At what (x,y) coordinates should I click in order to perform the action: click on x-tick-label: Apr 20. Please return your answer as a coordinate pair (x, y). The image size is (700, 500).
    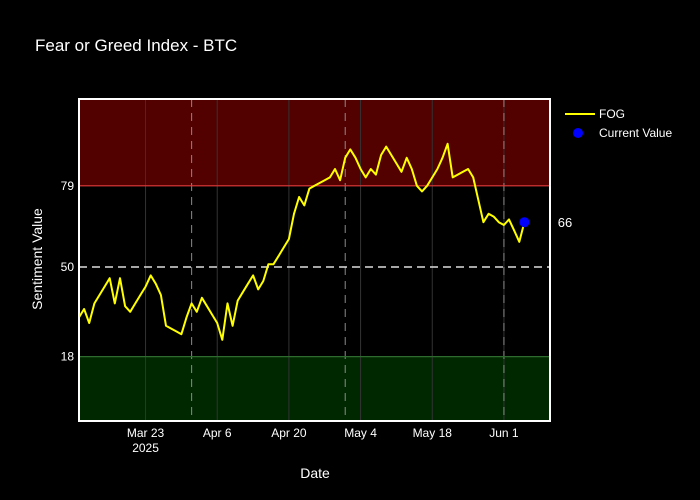
    Looking at the image, I should click on (289, 433).